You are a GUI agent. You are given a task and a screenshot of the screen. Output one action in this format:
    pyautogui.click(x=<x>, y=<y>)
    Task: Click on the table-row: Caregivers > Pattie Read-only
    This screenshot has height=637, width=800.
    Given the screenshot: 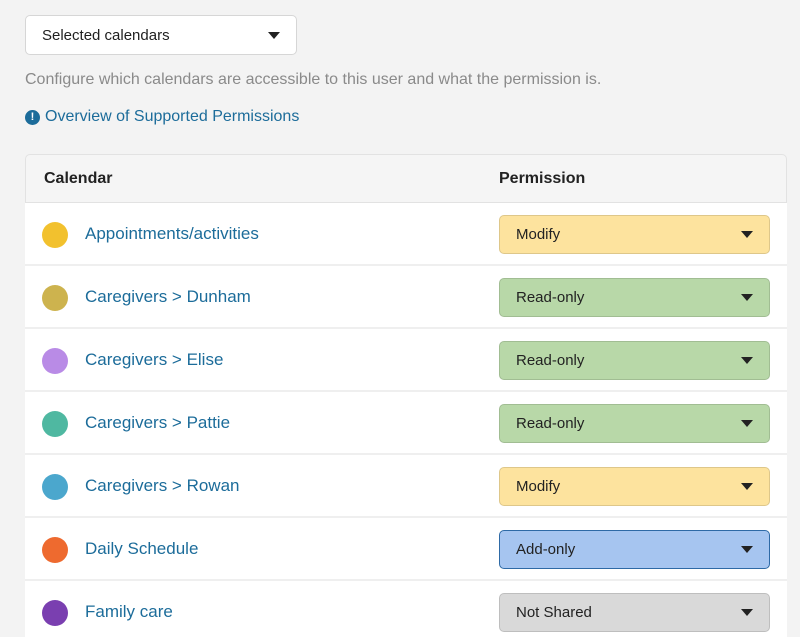 What is the action you would take?
    pyautogui.click(x=406, y=423)
    